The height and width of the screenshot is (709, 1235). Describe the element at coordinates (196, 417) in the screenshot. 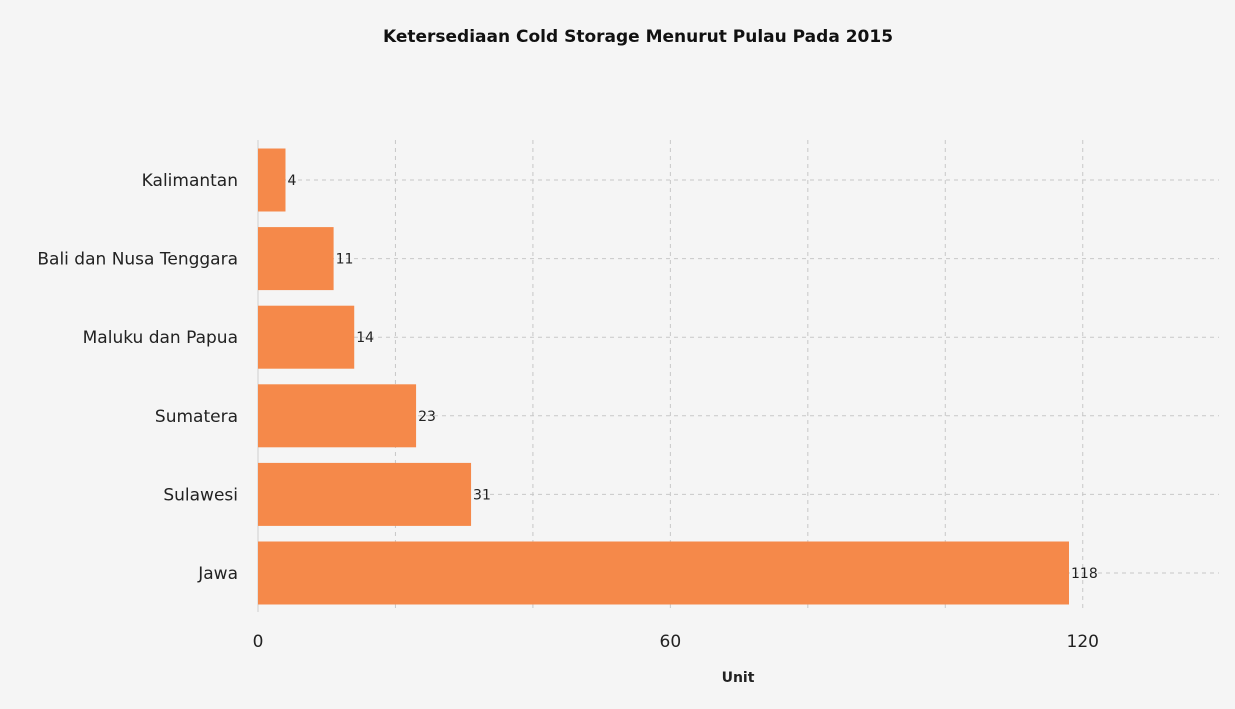

I see `category-label: Sumatera` at that location.